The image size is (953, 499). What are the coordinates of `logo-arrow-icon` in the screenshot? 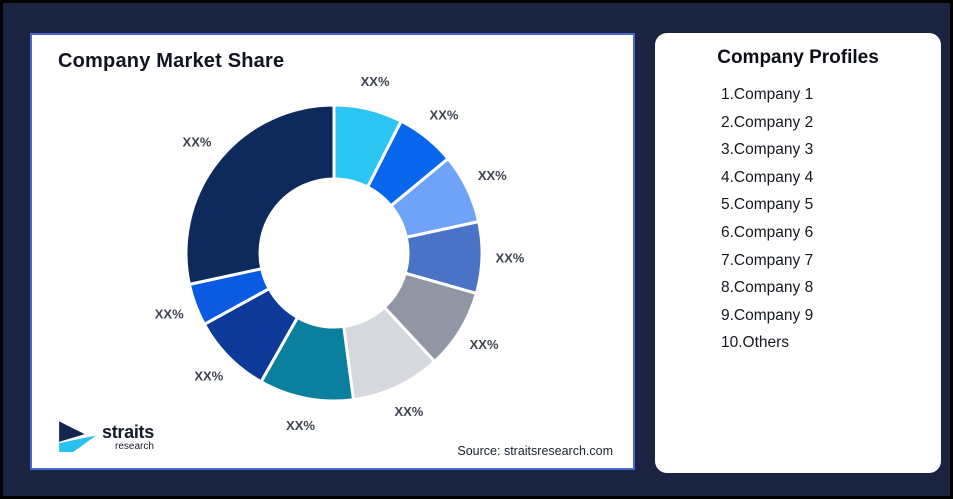 It's located at (78, 437).